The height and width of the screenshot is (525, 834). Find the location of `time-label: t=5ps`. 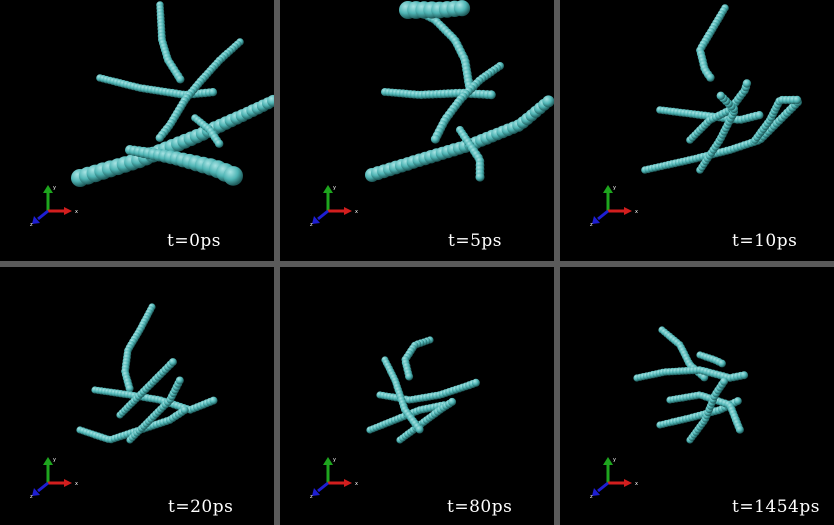

time-label: t=5ps is located at coordinates (475, 241).